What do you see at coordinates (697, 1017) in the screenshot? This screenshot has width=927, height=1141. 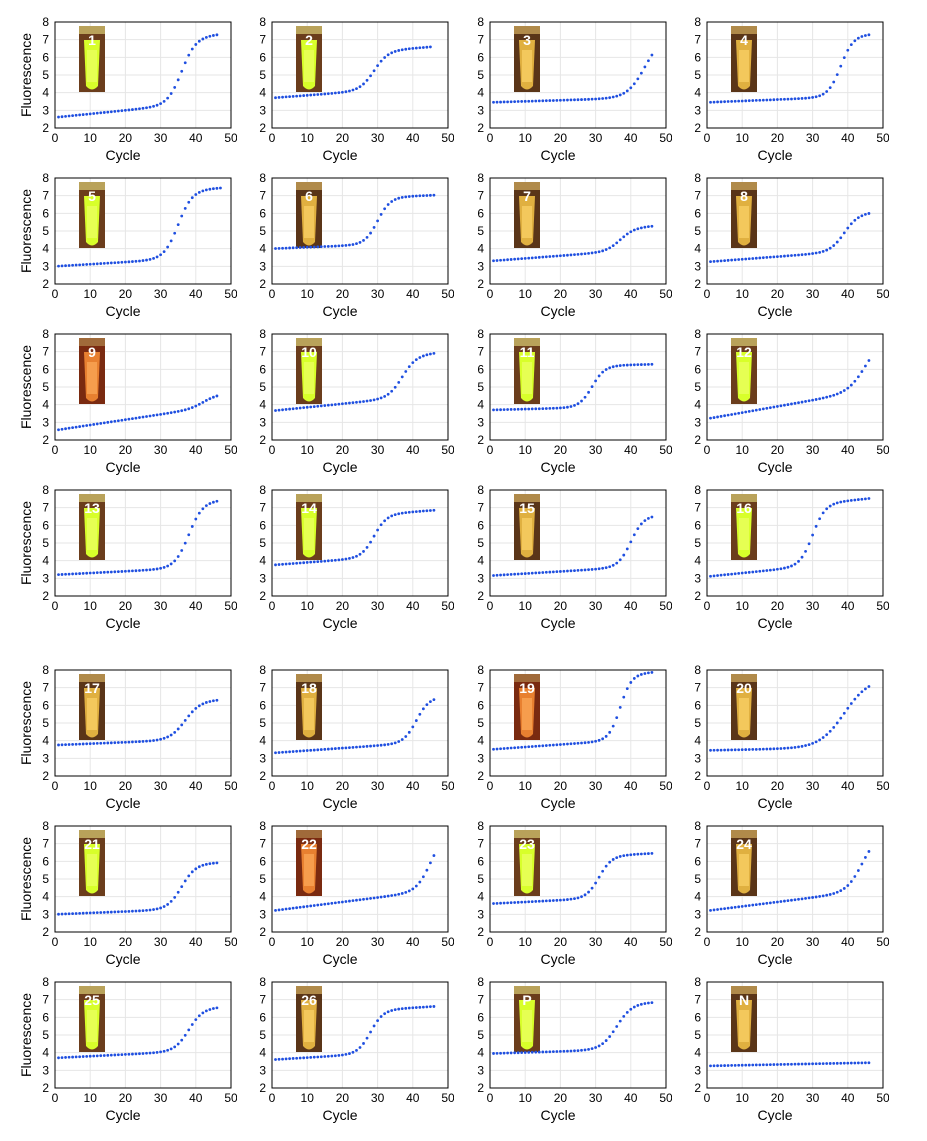 I see `y-tick-label: 6` at bounding box center [697, 1017].